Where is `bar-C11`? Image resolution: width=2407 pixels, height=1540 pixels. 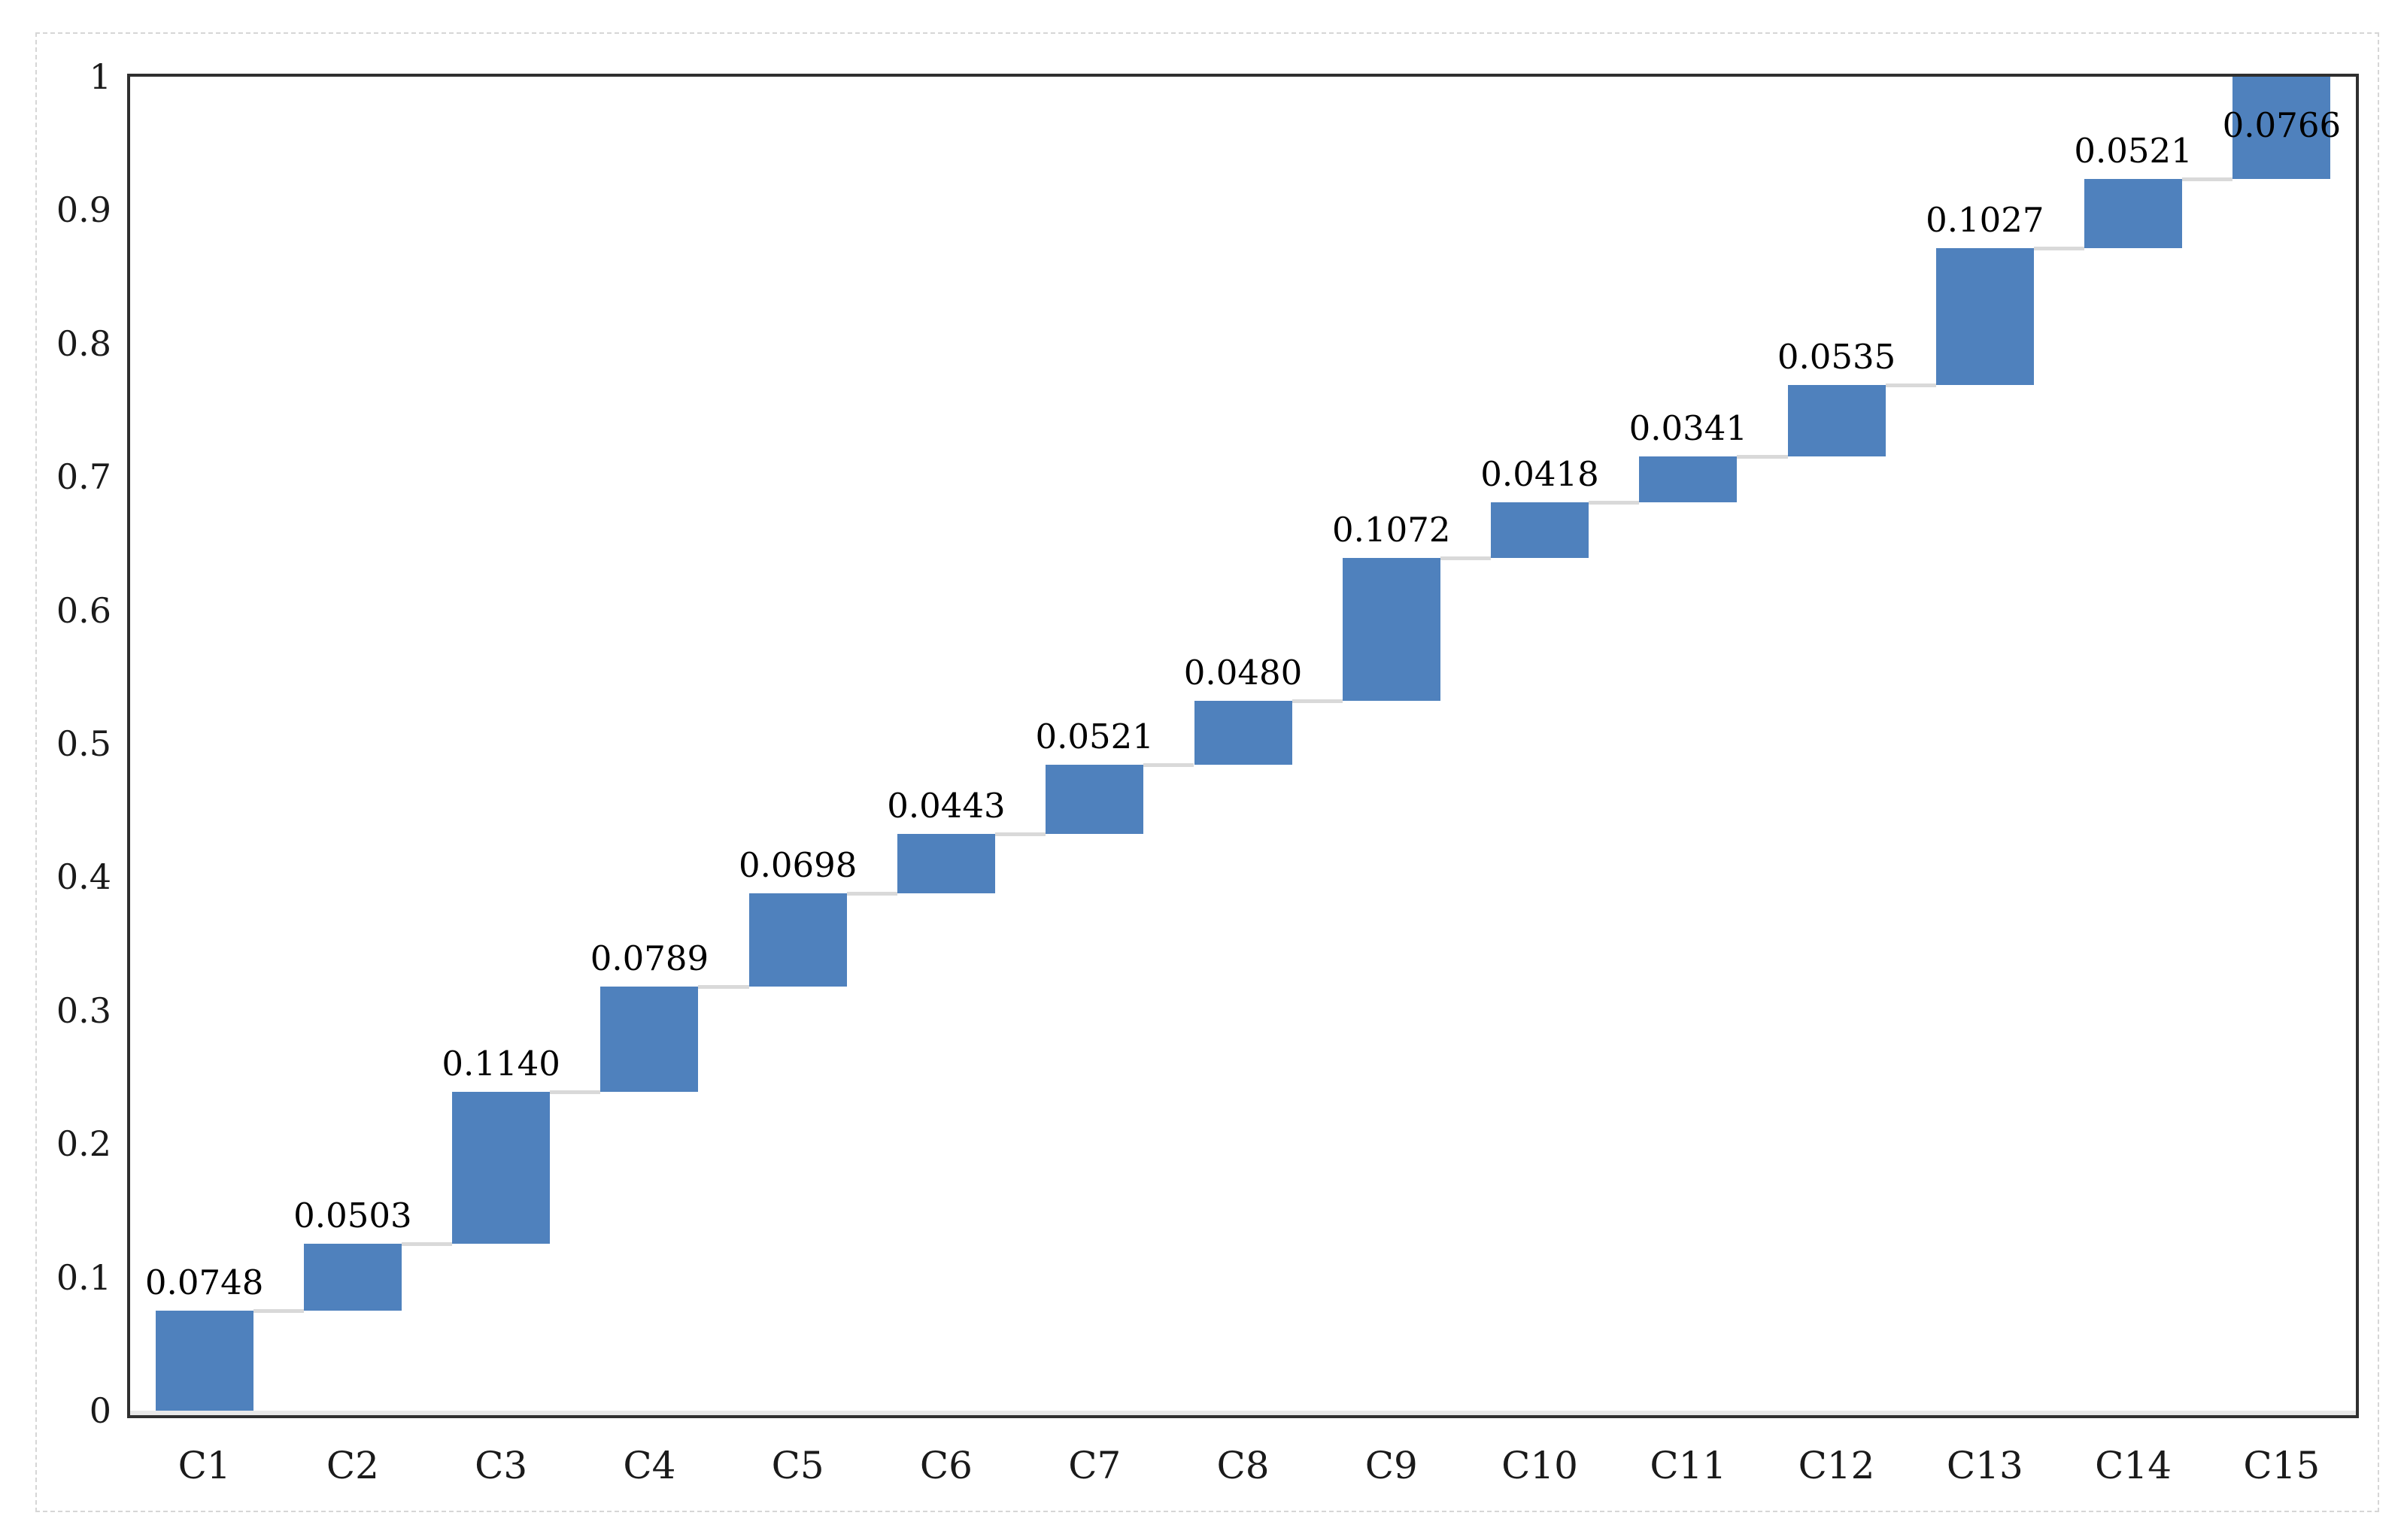 bar-C11 is located at coordinates (1689, 479).